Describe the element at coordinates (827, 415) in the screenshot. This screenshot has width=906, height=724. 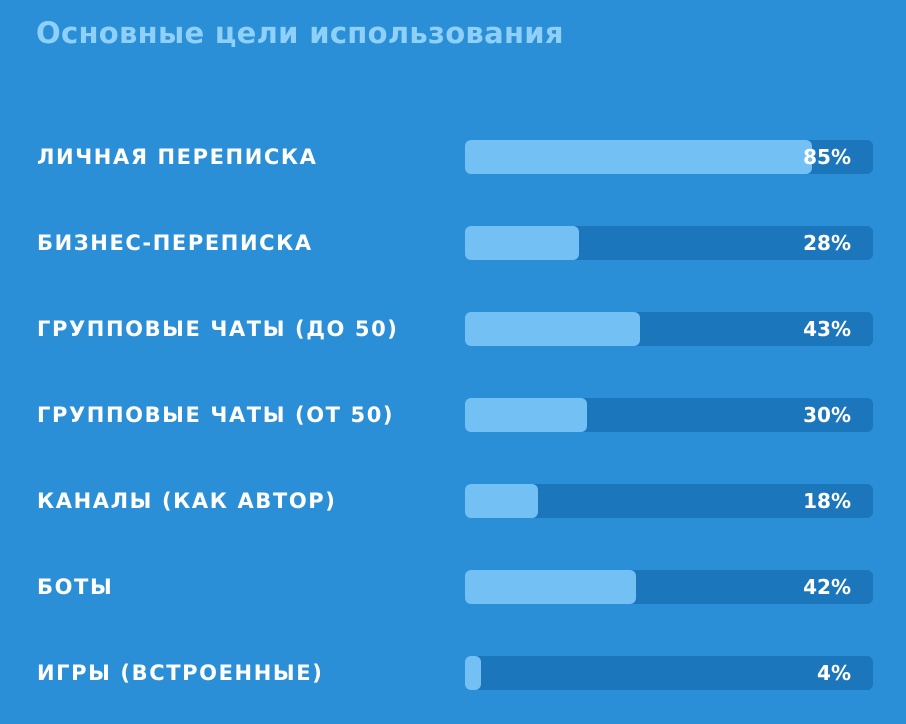
I see `data-label: 30%` at that location.